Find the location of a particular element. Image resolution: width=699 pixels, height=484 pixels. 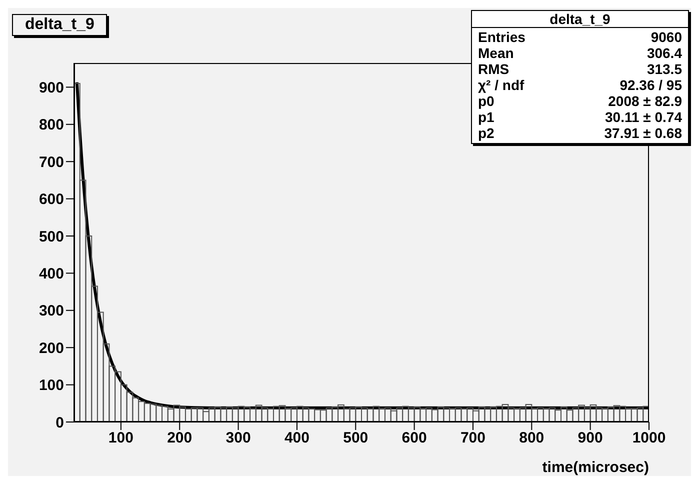

annotation: p2 is located at coordinates (486, 133).